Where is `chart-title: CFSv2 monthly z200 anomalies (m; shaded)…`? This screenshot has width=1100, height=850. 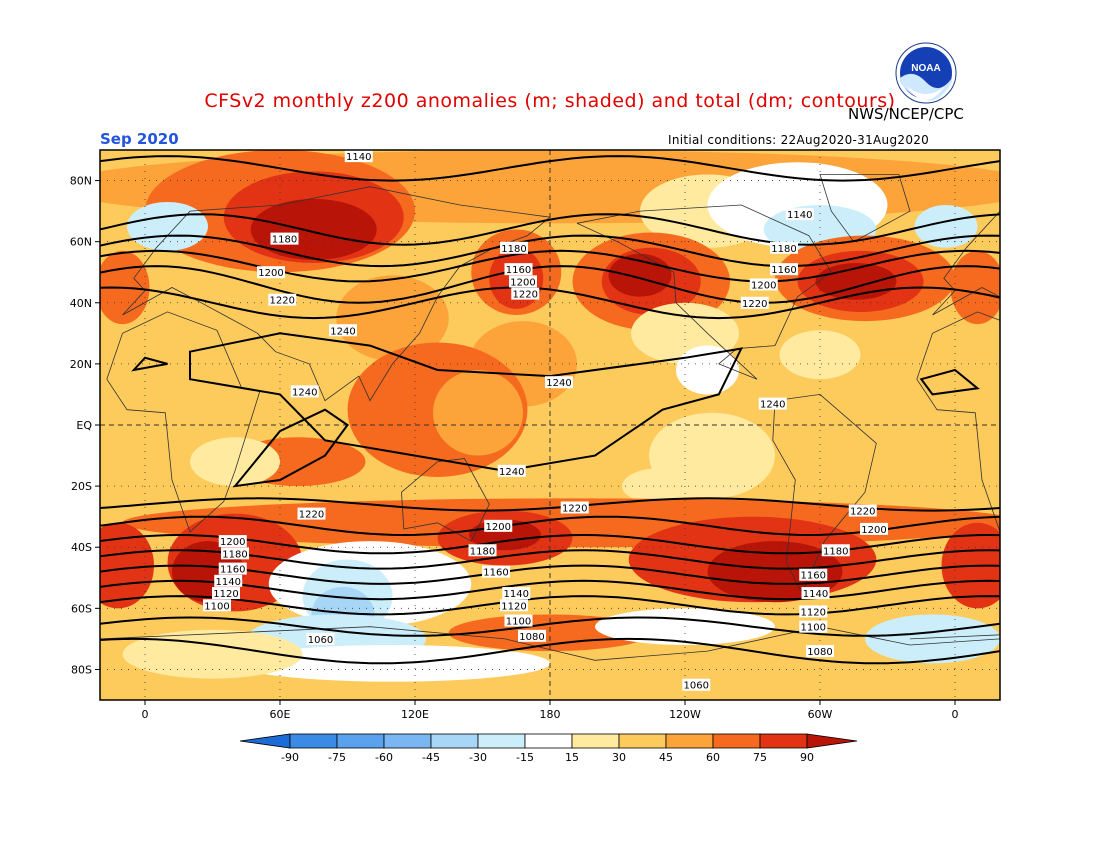
chart-title: CFSv2 monthly z200 anomalies (m; shaded)… is located at coordinates (550, 101).